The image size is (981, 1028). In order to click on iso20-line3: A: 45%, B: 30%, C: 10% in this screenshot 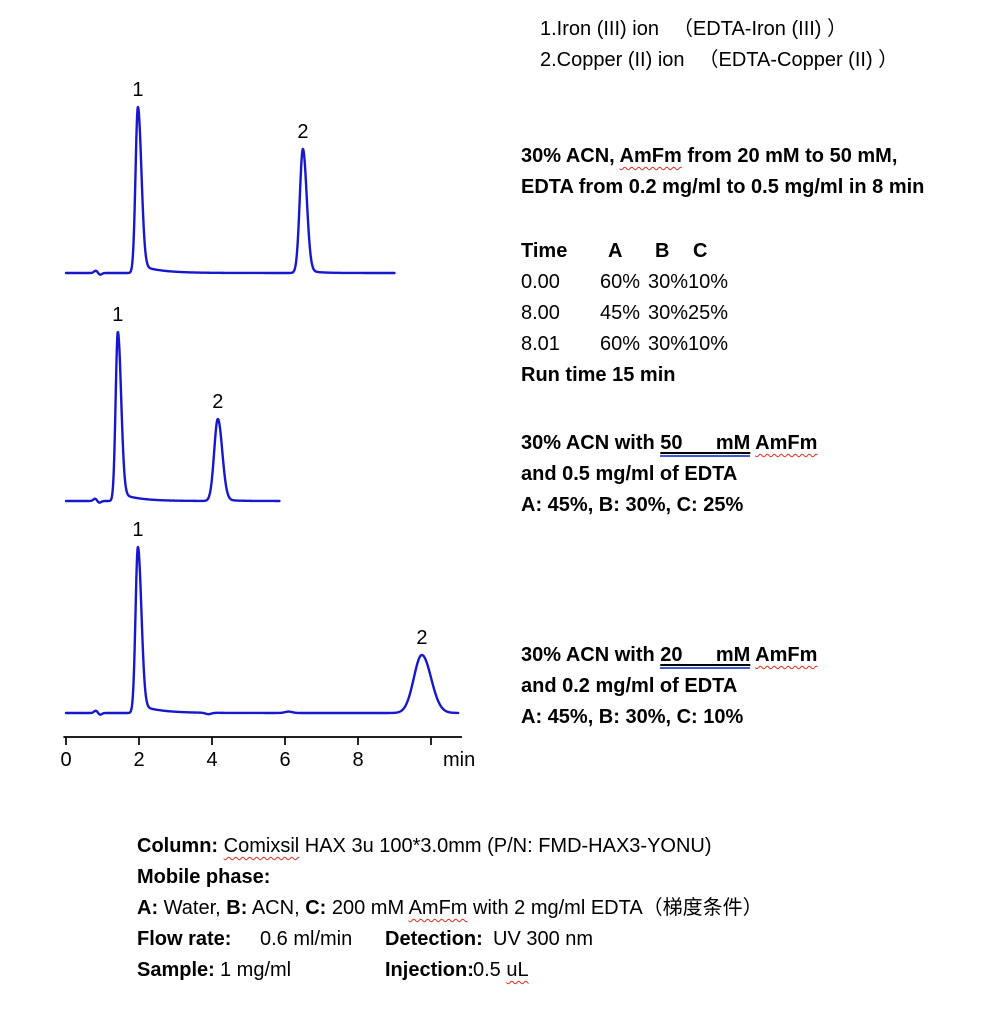, I will do `click(632, 717)`.